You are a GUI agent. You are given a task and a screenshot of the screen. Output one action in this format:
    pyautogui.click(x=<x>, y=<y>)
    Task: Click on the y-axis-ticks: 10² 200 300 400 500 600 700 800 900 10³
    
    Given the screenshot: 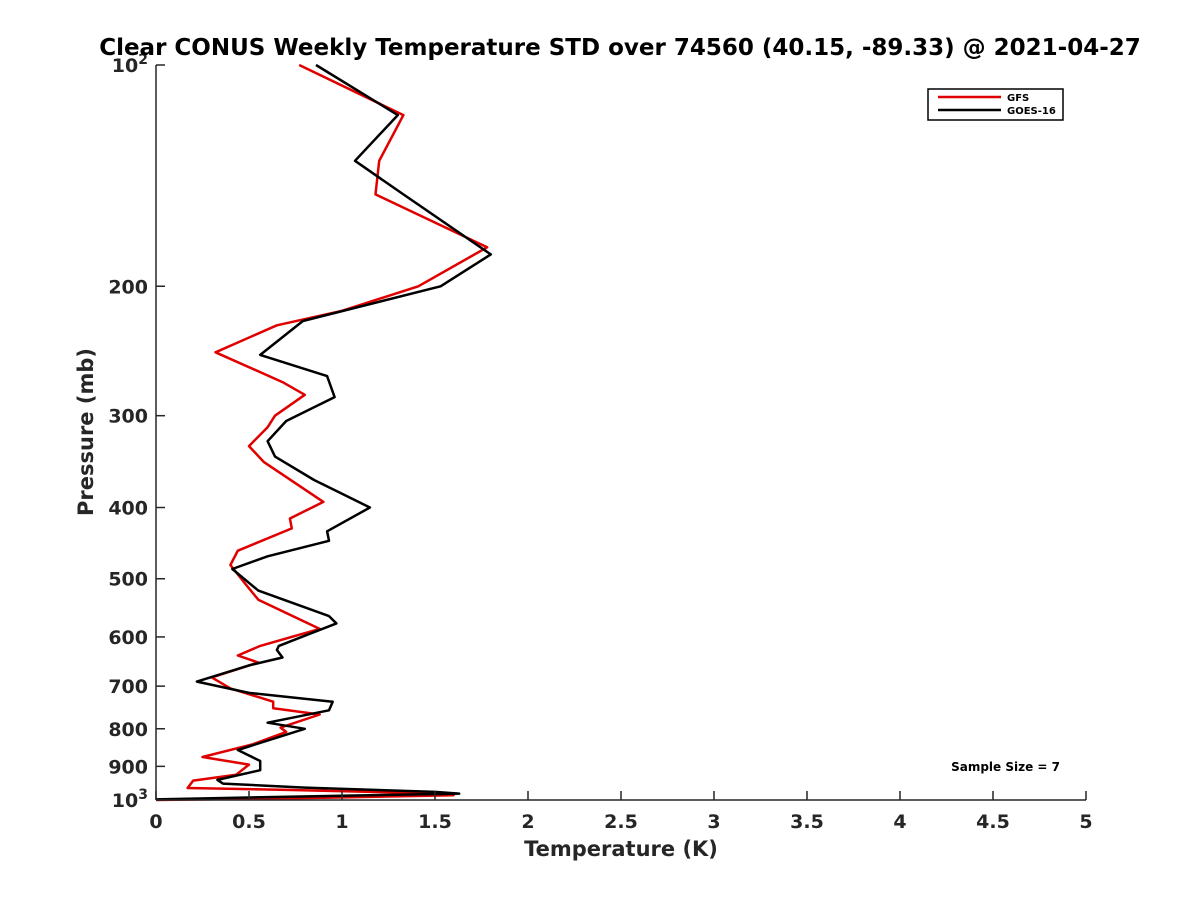 What is the action you would take?
    pyautogui.click(x=136, y=432)
    